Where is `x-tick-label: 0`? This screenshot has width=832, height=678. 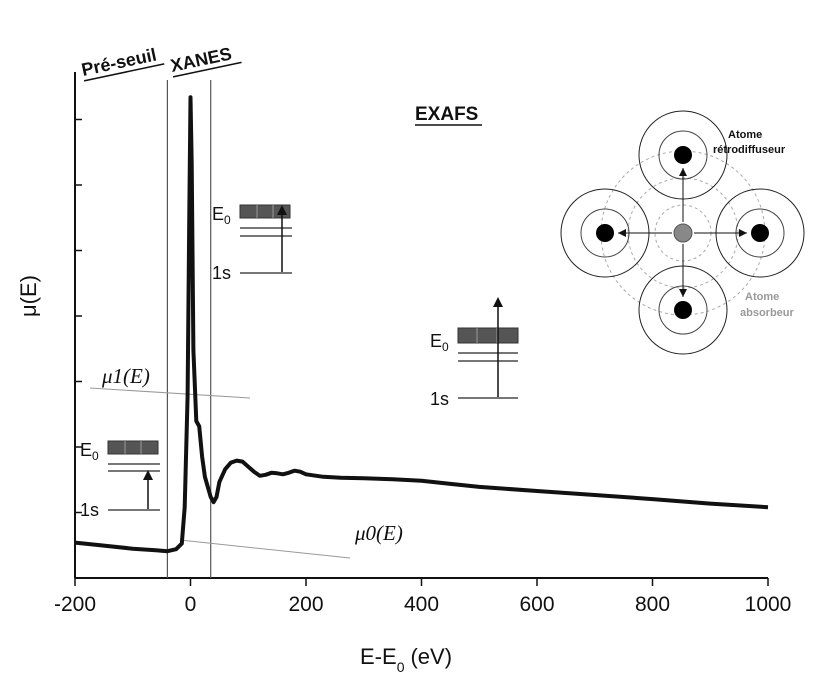 x-tick-label: 0 is located at coordinates (191, 604).